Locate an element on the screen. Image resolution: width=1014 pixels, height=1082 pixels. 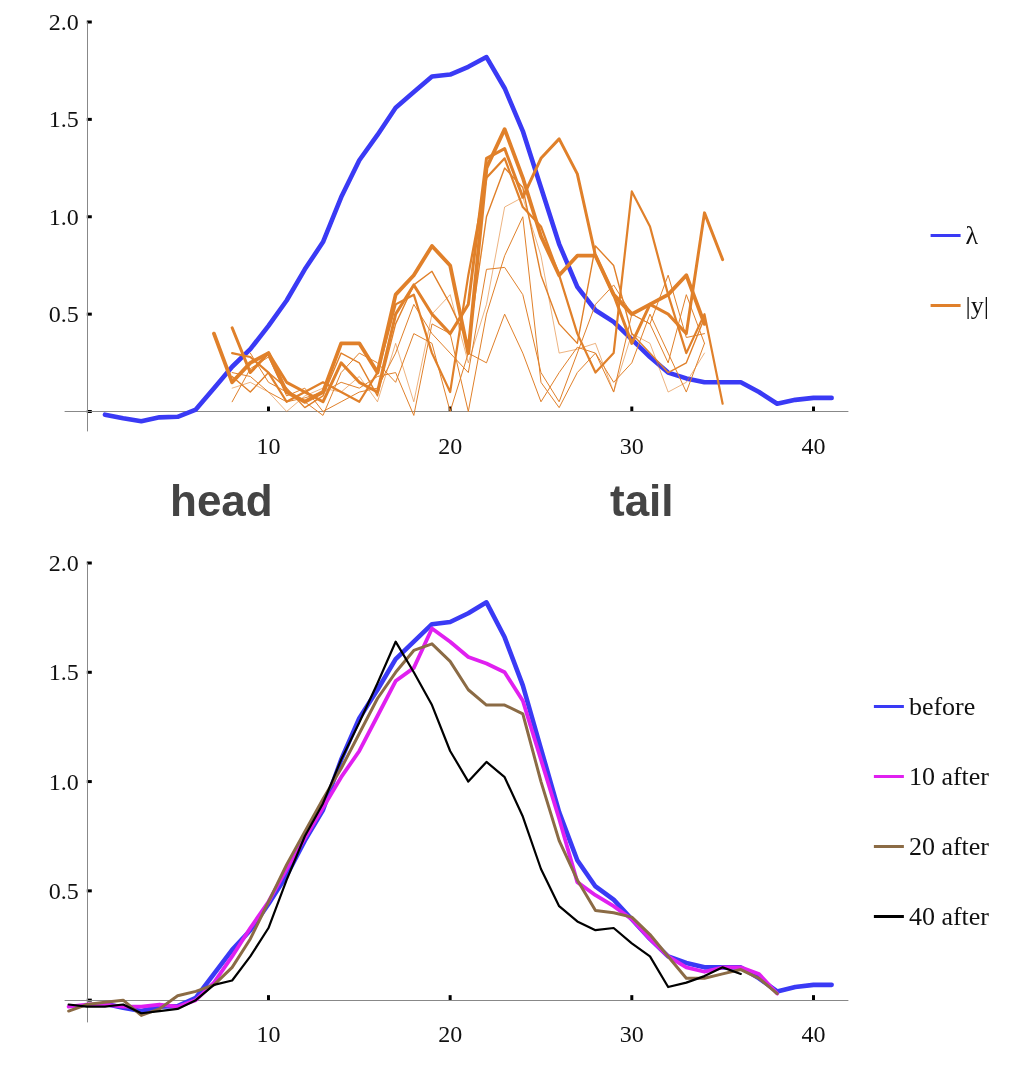
legend-label: 40 after is located at coordinates (949, 916).